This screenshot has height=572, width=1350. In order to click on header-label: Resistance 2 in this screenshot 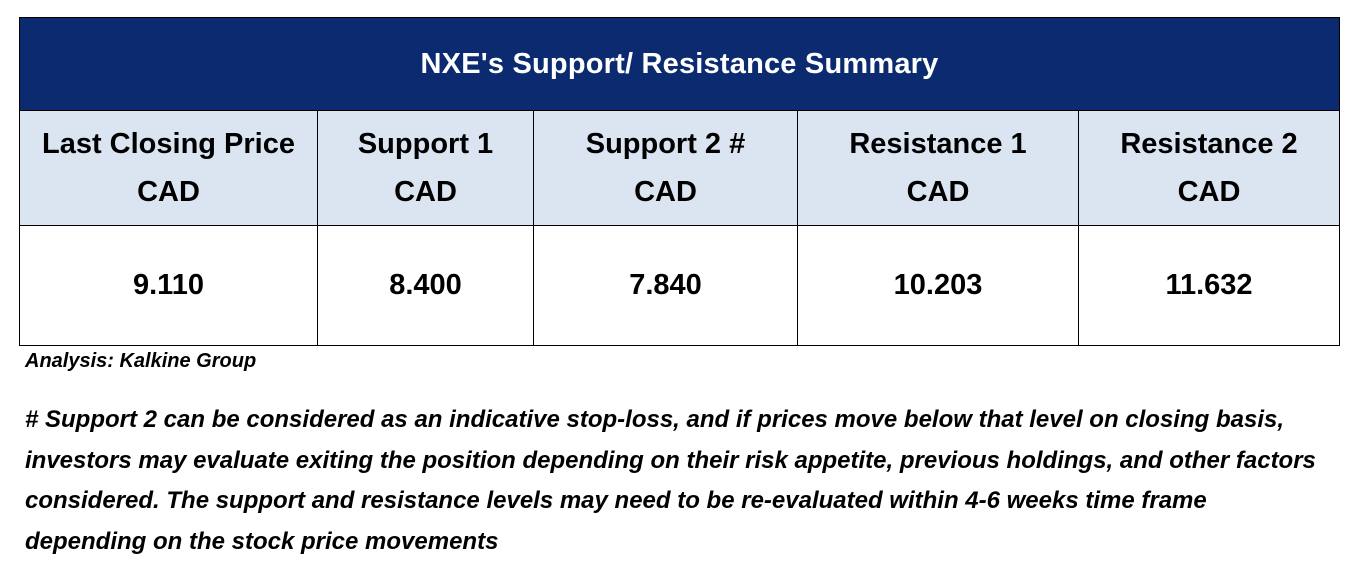, I will do `click(1209, 144)`.